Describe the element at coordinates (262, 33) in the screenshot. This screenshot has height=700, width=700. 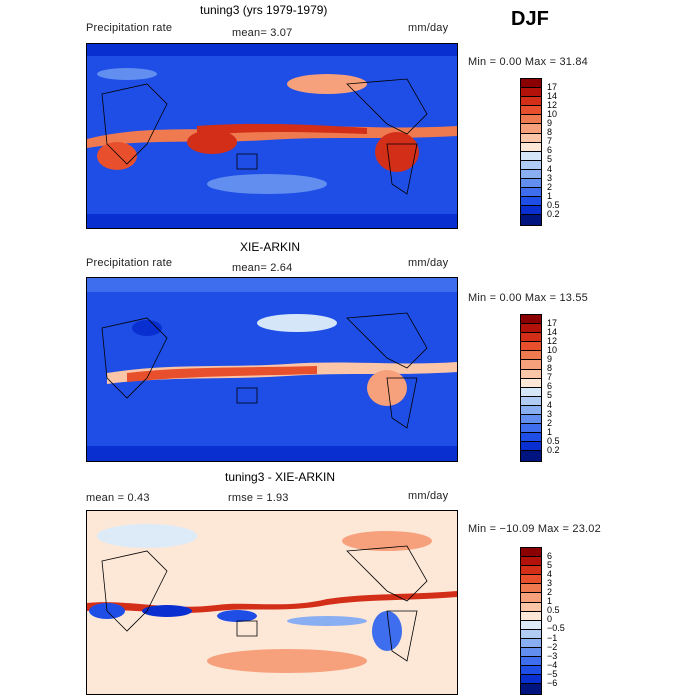
I see `panel1-mean-label: mean= 3.07` at that location.